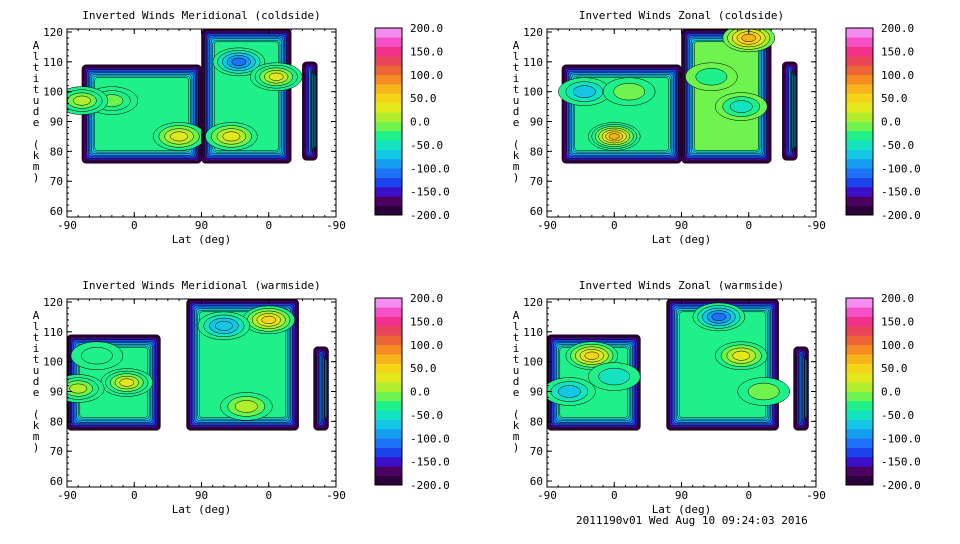 This screenshot has width=960, height=544. What do you see at coordinates (891, 122) in the screenshot?
I see `colorbar-tick-label: 0.0` at bounding box center [891, 122].